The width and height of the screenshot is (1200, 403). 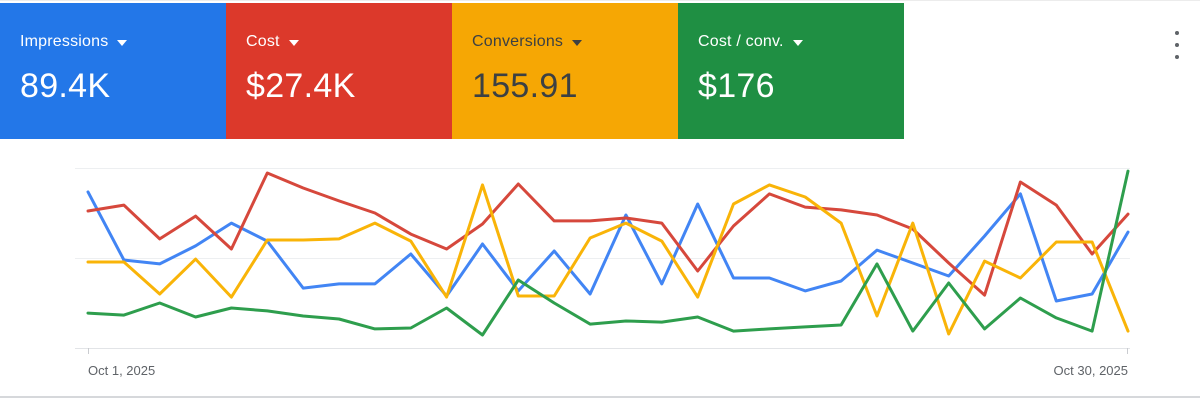 What do you see at coordinates (263, 41) in the screenshot?
I see `metric-label: Cost` at bounding box center [263, 41].